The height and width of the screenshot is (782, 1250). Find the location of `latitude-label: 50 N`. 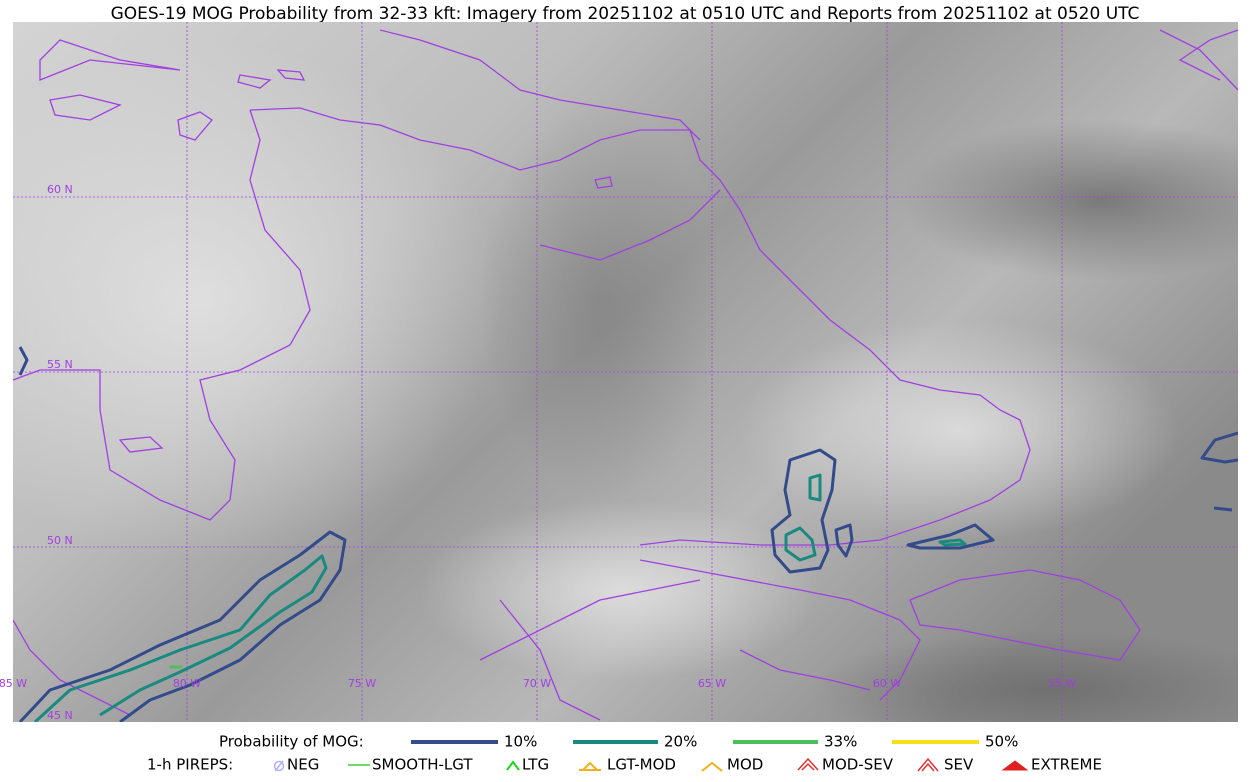

latitude-label: 50 N is located at coordinates (60, 540).